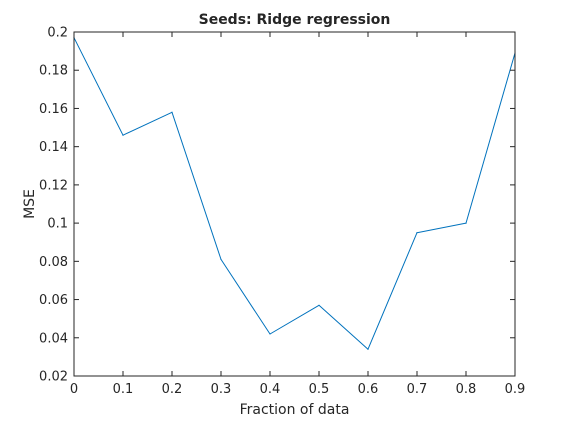  What do you see at coordinates (319, 389) in the screenshot?
I see `x-tick-label: 0.5` at bounding box center [319, 389].